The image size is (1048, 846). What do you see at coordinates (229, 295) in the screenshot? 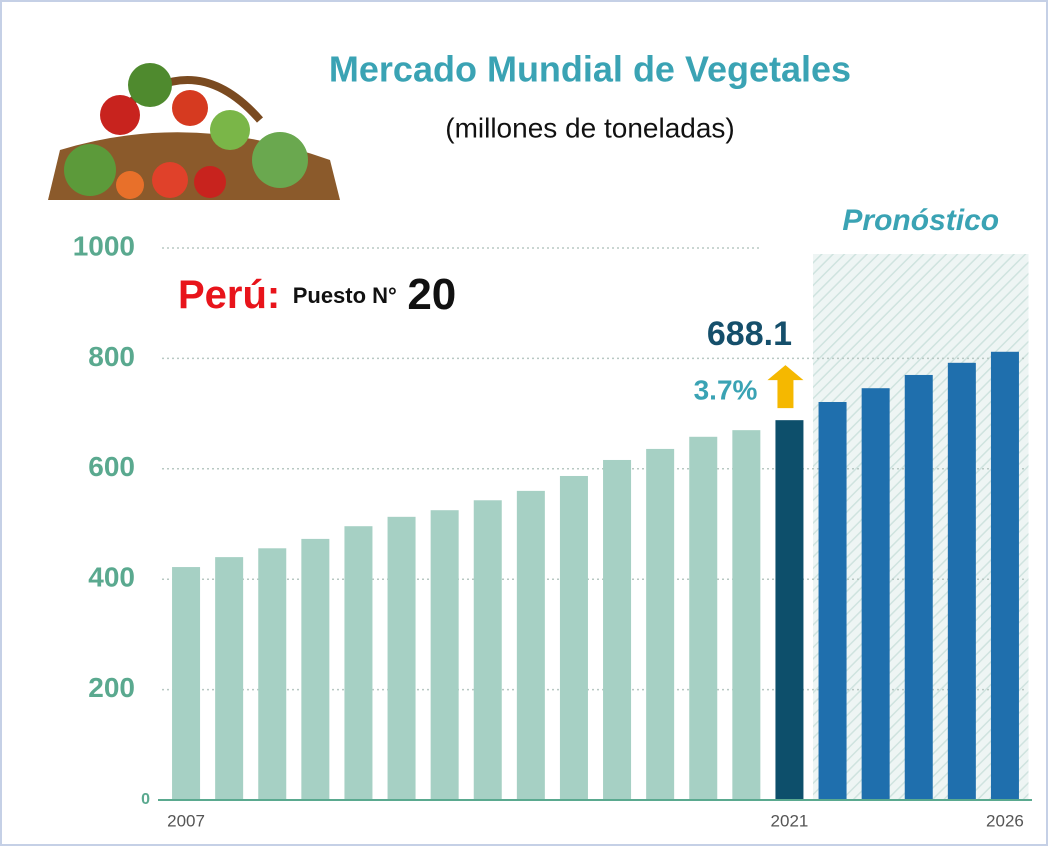
I see `ranking-country: Perú:` at bounding box center [229, 295].